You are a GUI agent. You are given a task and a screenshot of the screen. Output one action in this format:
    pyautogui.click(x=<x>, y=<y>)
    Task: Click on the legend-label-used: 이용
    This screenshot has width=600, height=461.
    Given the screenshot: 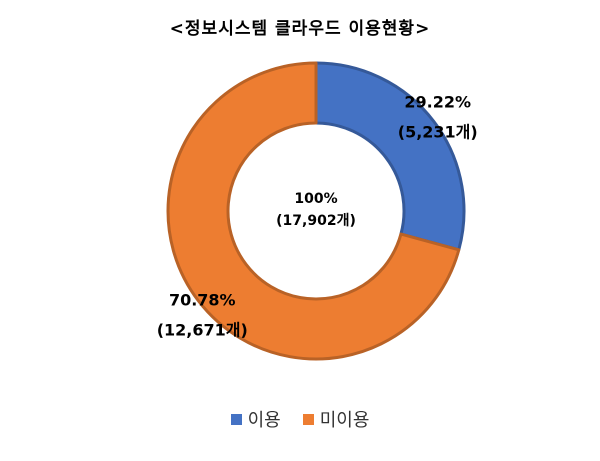 What is the action you would take?
    pyautogui.click(x=264, y=420)
    